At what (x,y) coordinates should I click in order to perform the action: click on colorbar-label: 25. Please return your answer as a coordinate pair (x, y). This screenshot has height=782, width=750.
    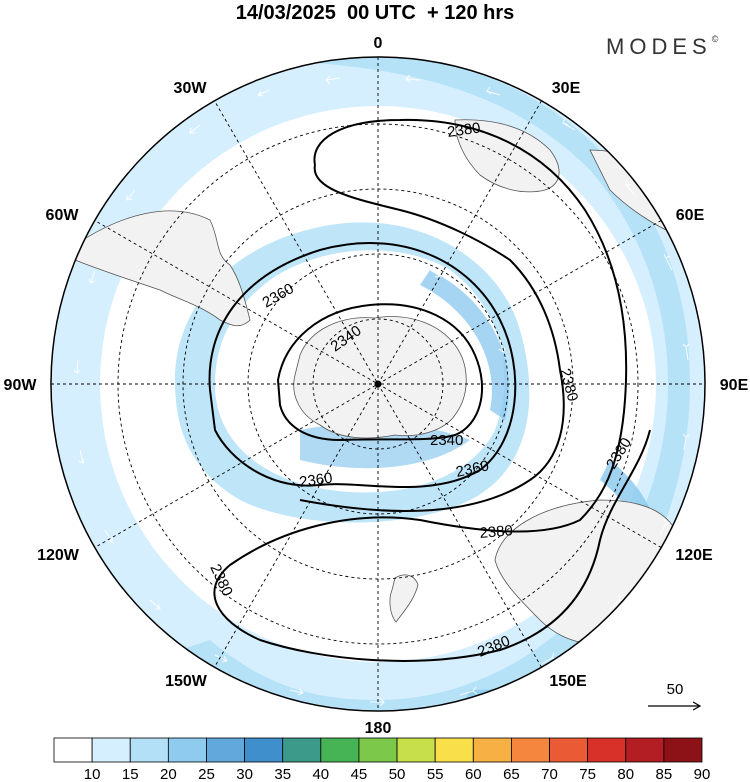
    Looking at the image, I should click on (206, 774).